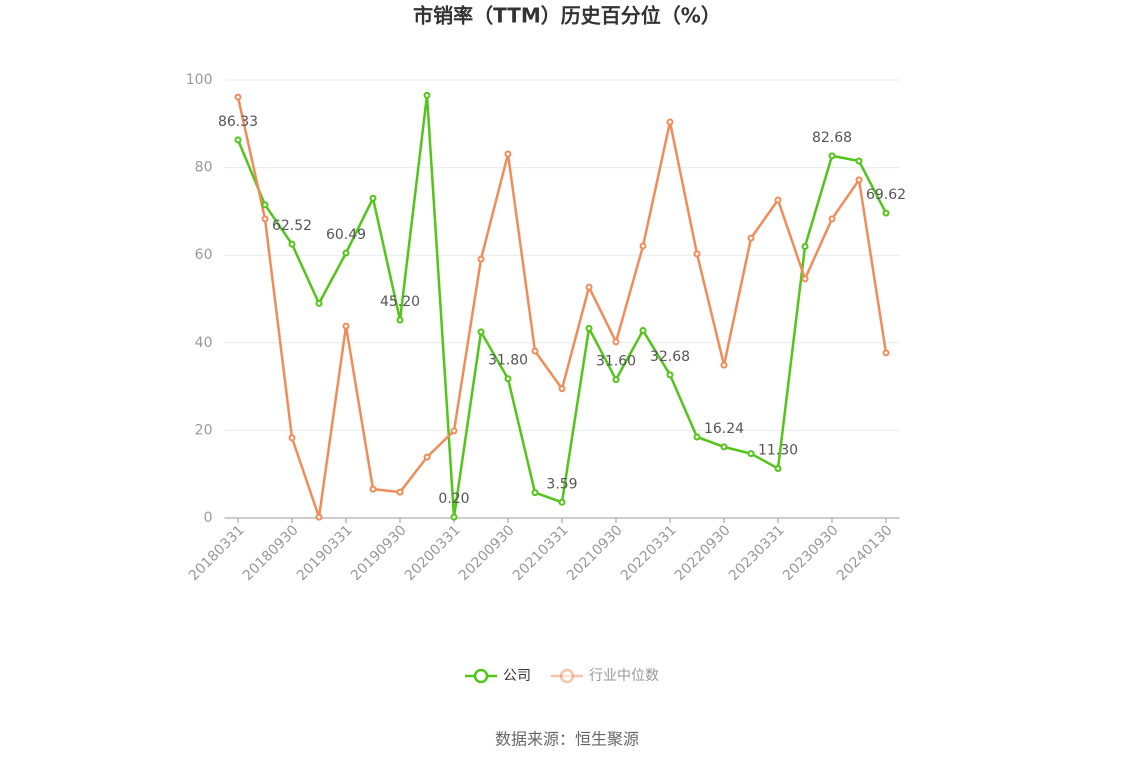  What do you see at coordinates (886, 195) in the screenshot?
I see `data-label: 69.62` at bounding box center [886, 195].